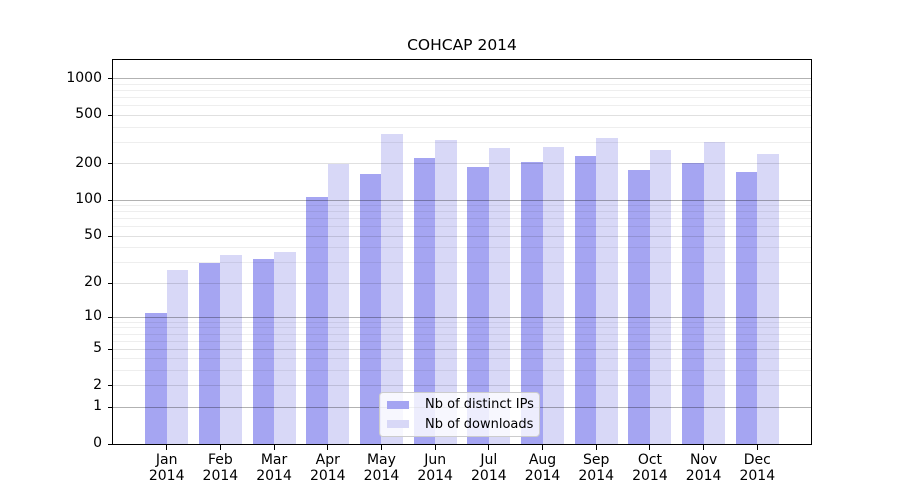 The width and height of the screenshot is (900, 500). I want to click on y-tick-label: 5, so click(97, 348).